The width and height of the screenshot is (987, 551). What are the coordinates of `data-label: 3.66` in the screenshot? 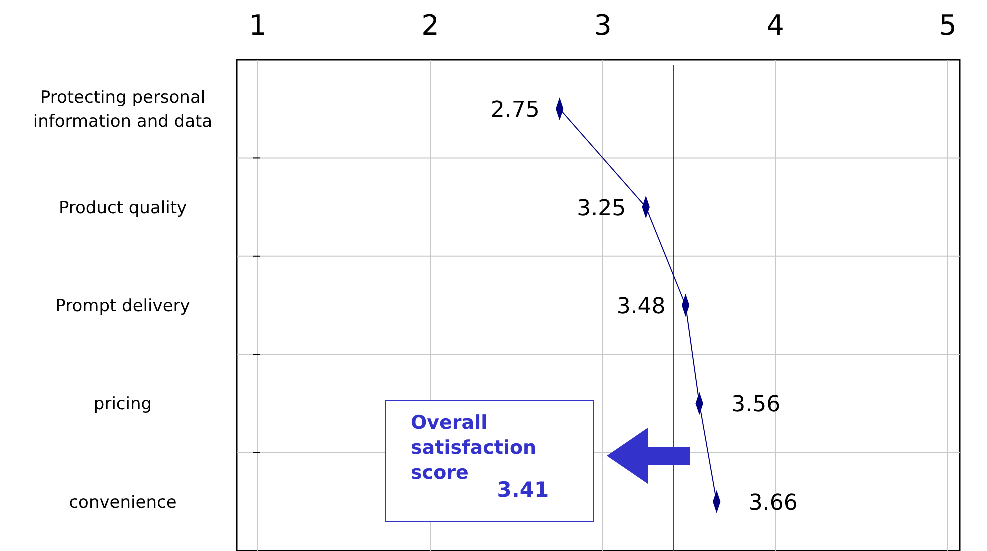 It's located at (773, 503).